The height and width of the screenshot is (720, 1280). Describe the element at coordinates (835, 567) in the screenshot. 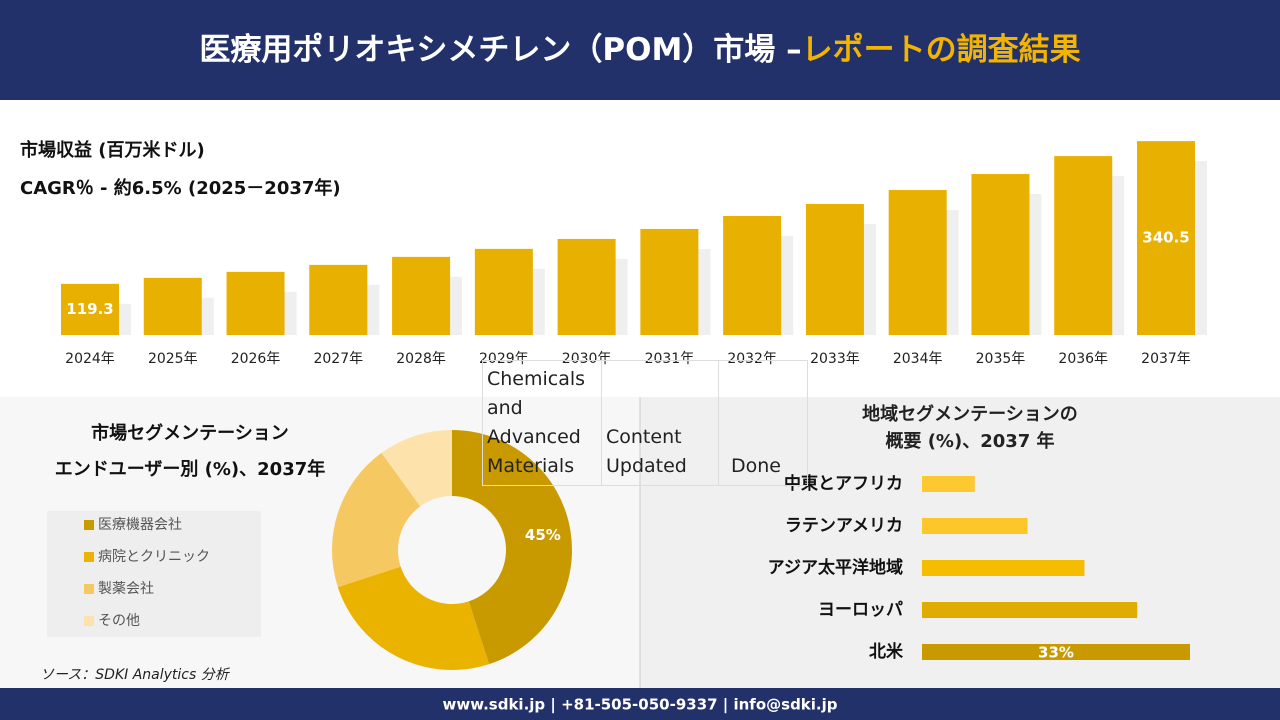

I see `y-tick-label: アジア太平洋地域` at that location.